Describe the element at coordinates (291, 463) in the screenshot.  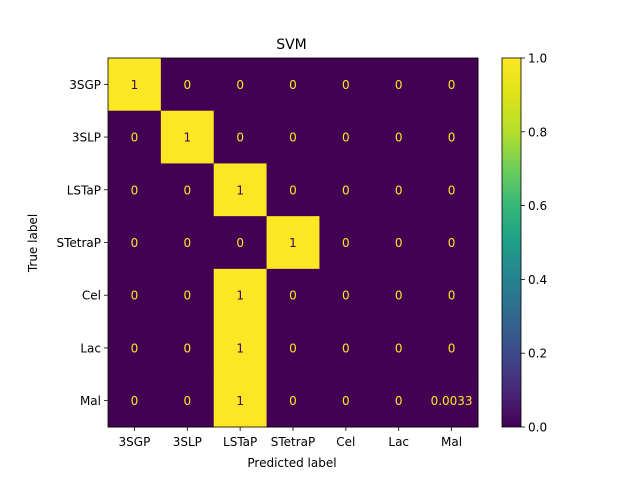
I see `x-axis-label: Predicted label` at that location.